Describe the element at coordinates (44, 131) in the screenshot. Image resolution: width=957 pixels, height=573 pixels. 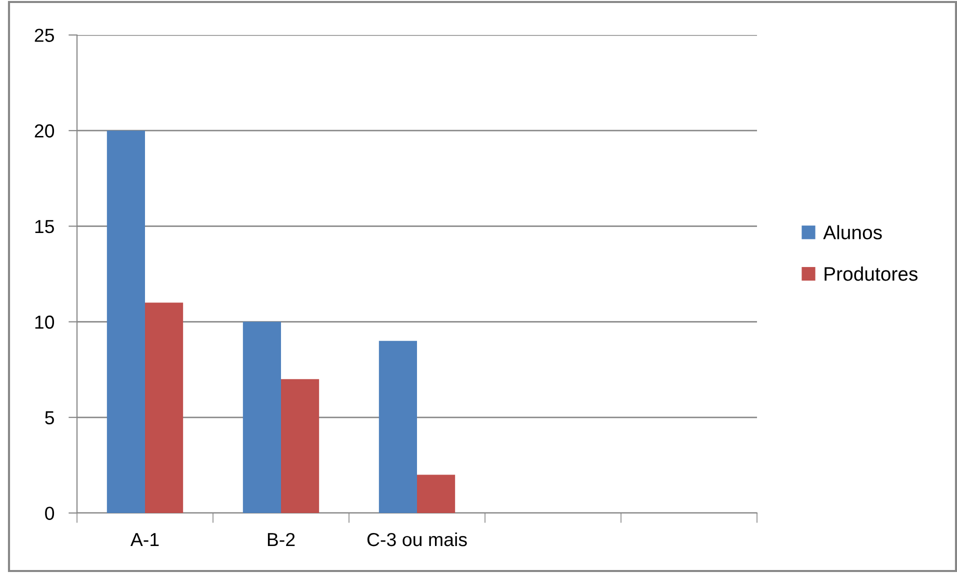
I see `y-tick-label: 20` at that location.